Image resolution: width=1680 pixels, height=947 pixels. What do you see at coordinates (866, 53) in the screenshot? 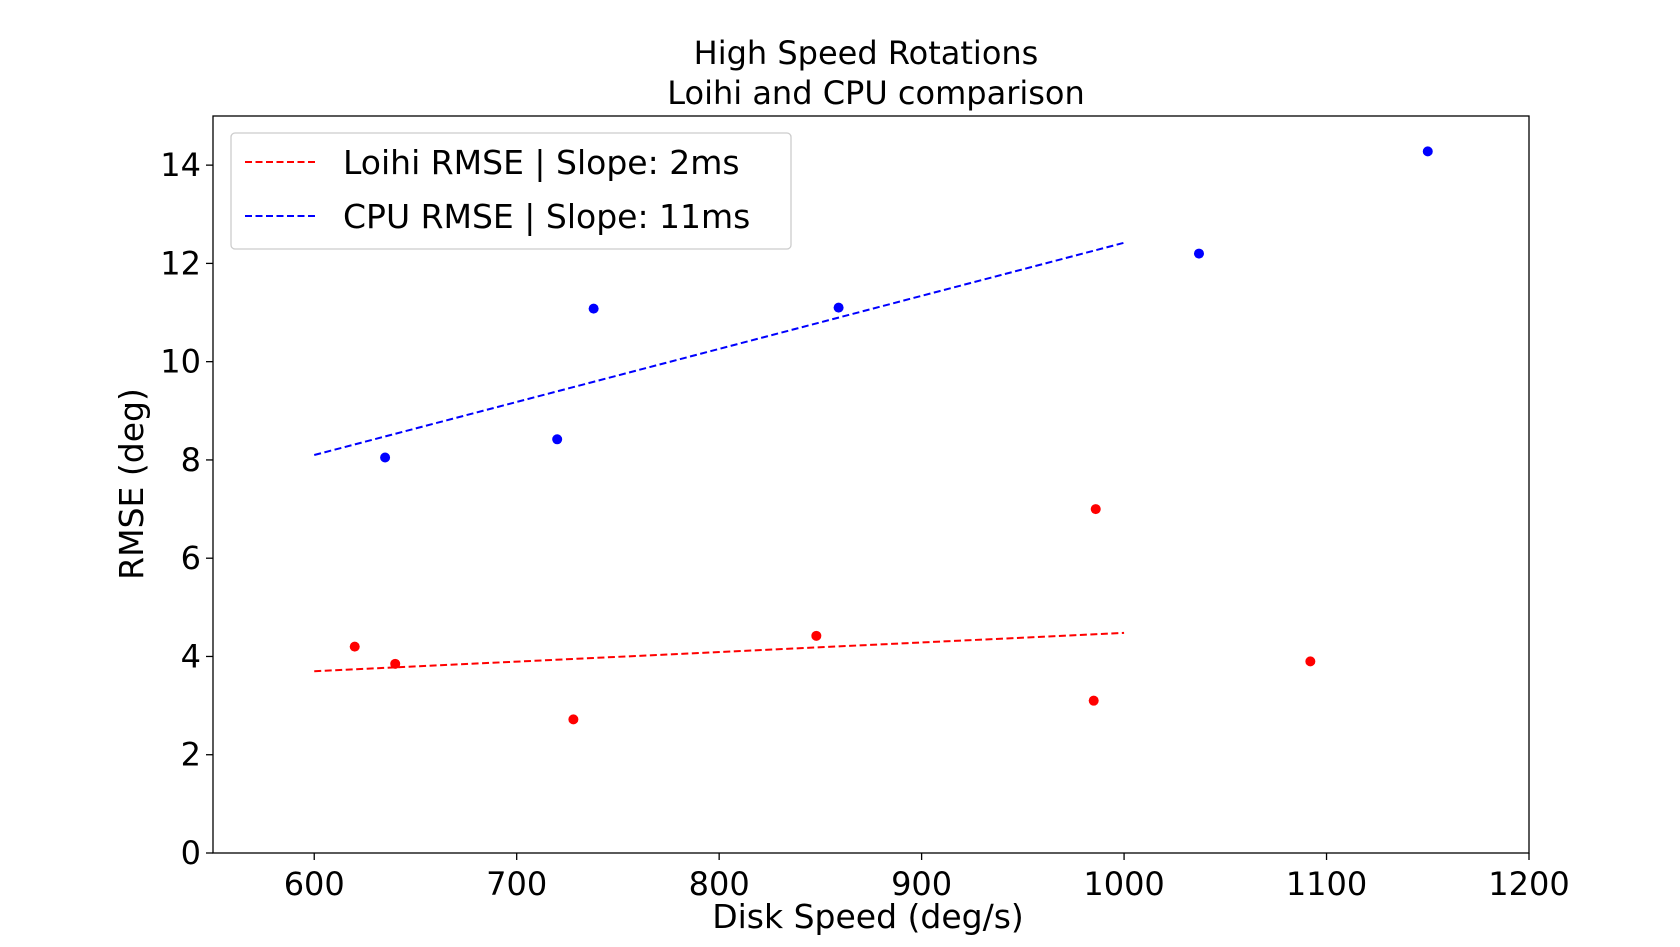
I see `chart-title: High Speed Rotations` at bounding box center [866, 53].